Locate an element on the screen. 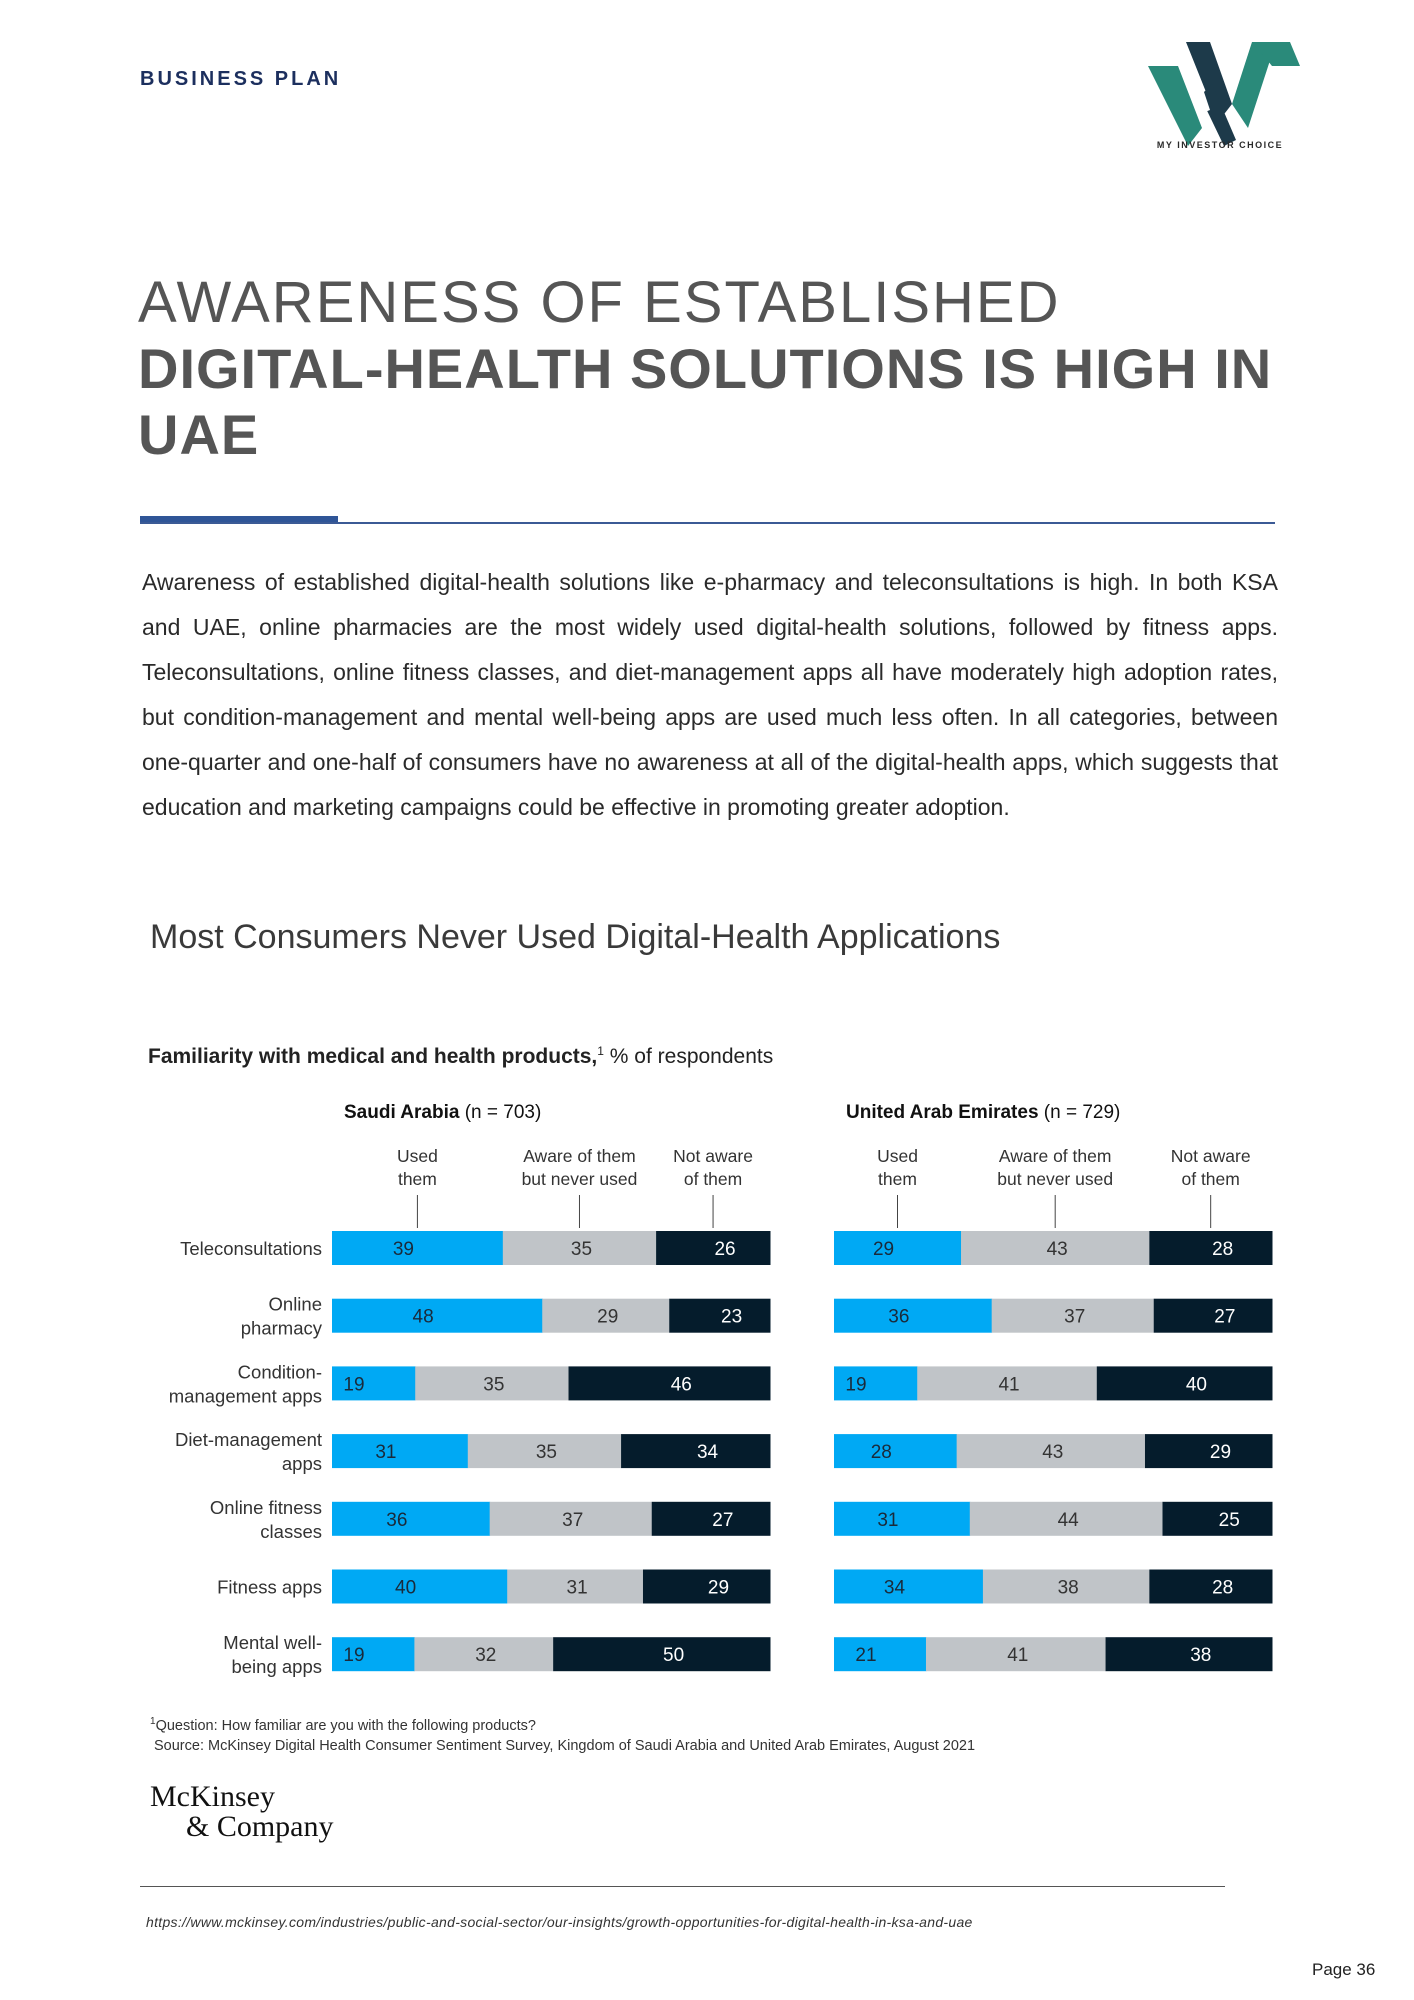  category-label: Mental well- is located at coordinates (272, 1642).